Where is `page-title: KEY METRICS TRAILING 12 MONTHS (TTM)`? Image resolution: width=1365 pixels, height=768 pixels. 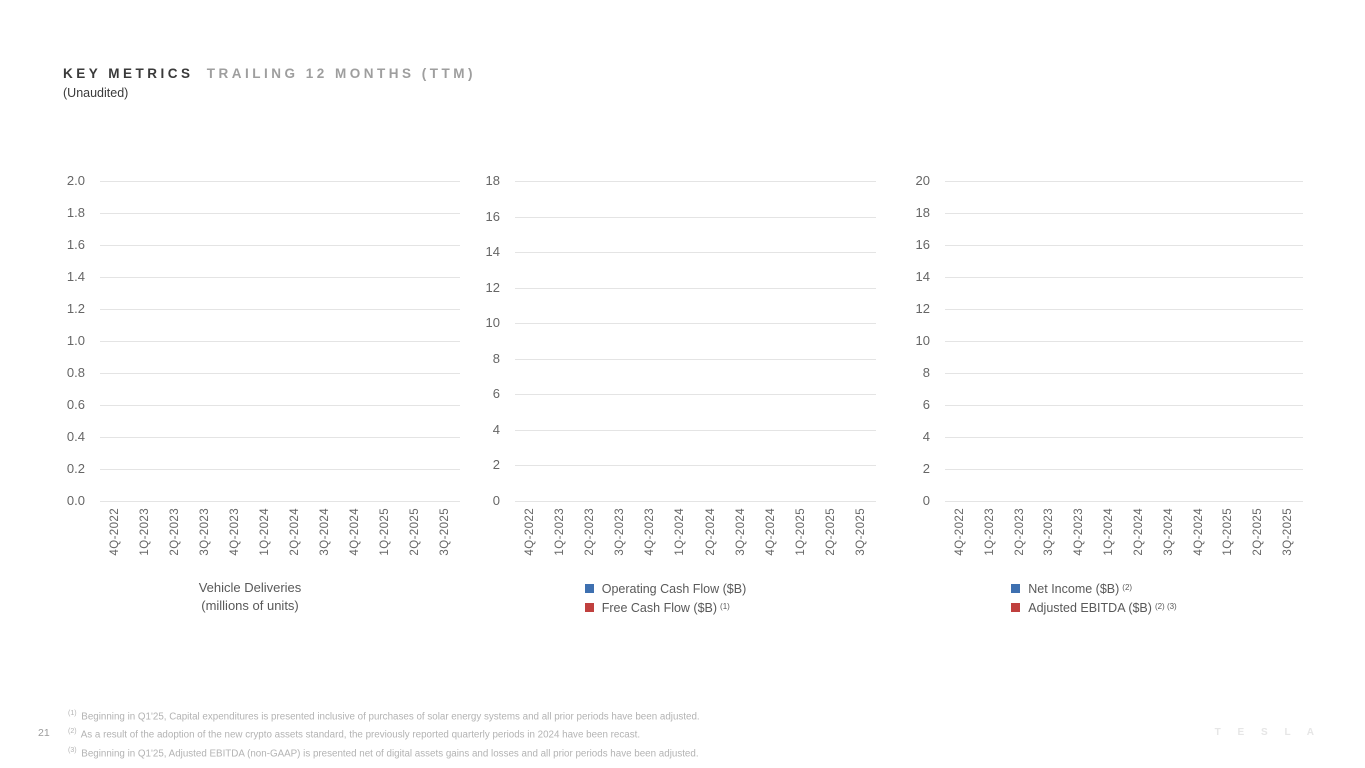 page-title: KEY METRICS TRAILING 12 MONTHS (TTM) is located at coordinates (269, 73).